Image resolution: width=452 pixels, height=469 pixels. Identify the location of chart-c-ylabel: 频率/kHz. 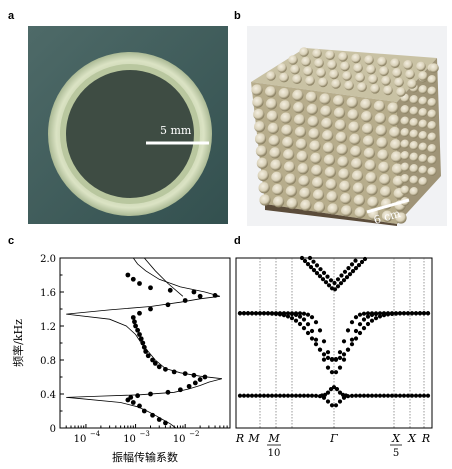
(18, 343).